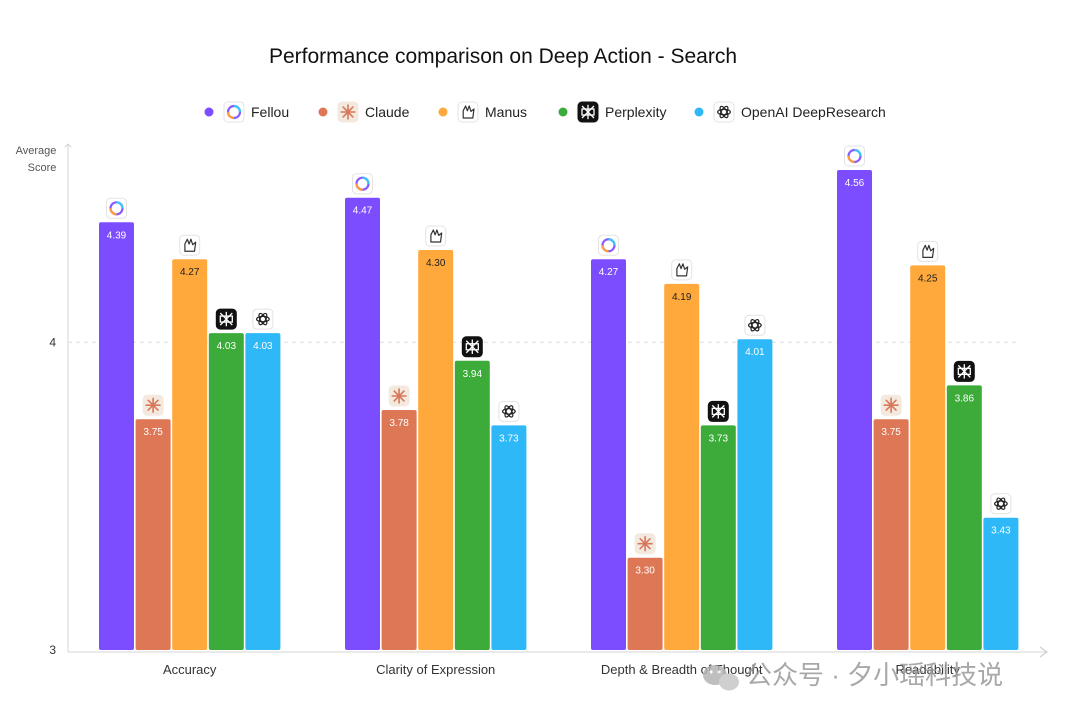 The width and height of the screenshot is (1080, 717). Describe the element at coordinates (473, 374) in the screenshot. I see `bar-value-label: 3.94` at that location.